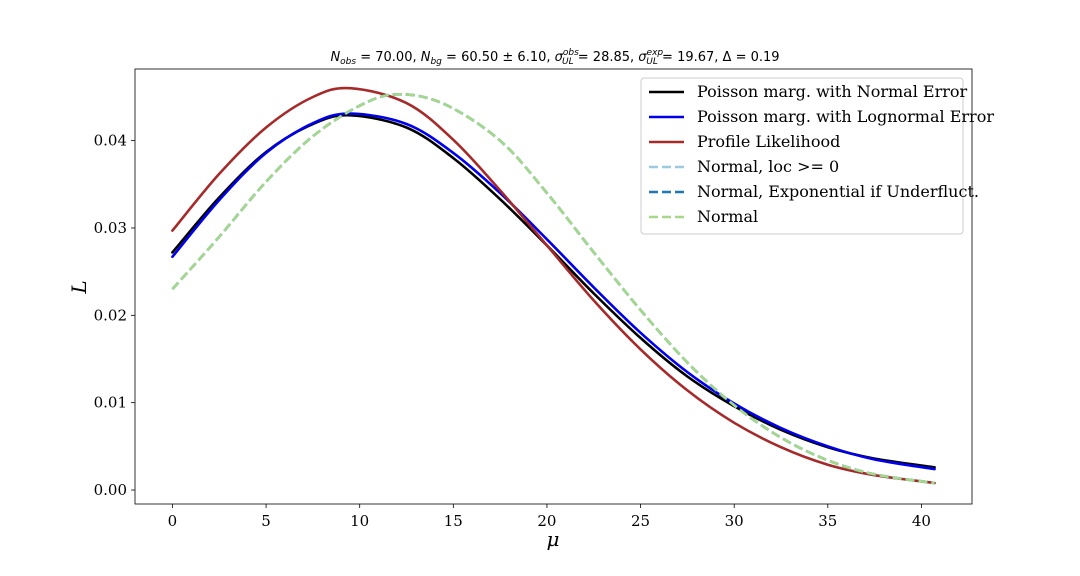 The height and width of the screenshot is (576, 1080). Describe the element at coordinates (453, 521) in the screenshot. I see `x-tick-label: 15` at that location.